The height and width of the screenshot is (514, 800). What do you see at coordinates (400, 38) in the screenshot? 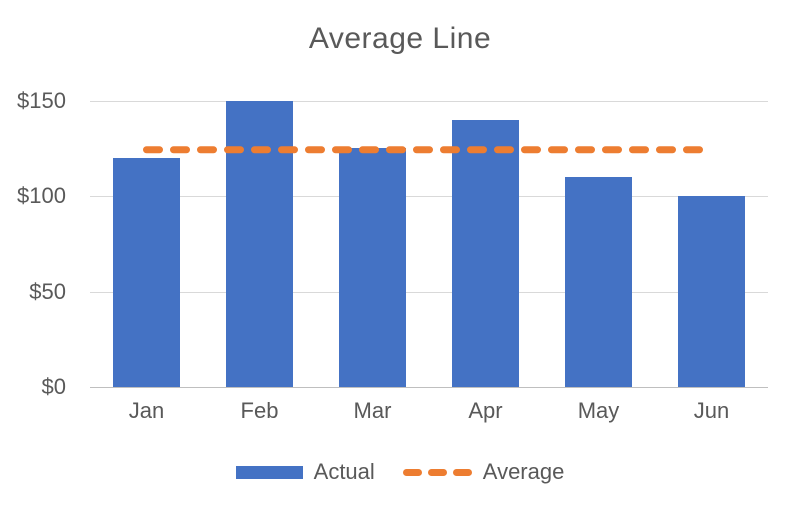
I see `chart-title: Average Line` at bounding box center [400, 38].